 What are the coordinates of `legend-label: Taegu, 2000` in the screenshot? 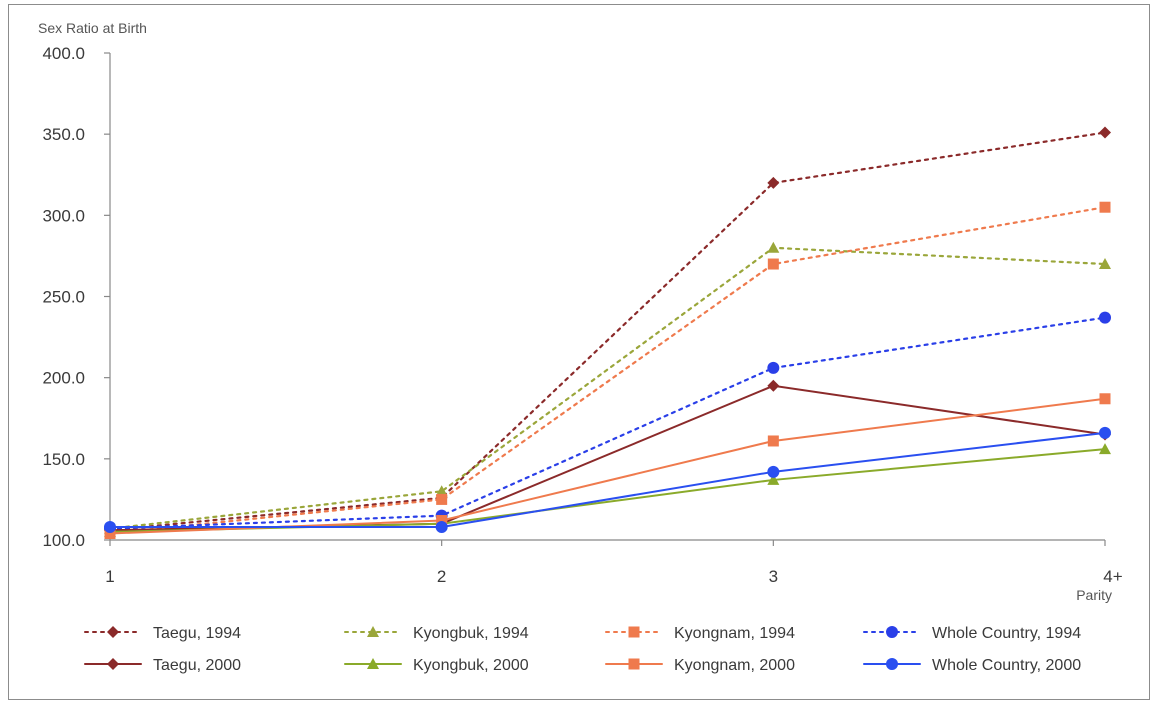 It's located at (197, 665).